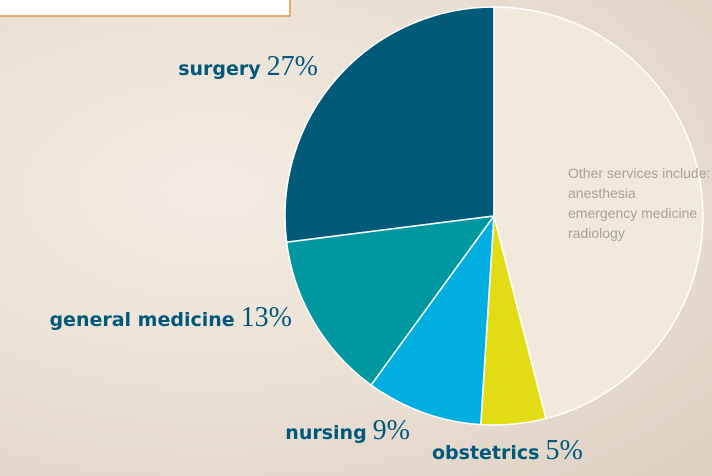 Image resolution: width=712 pixels, height=476 pixels. Describe the element at coordinates (563, 450) in the screenshot. I see `value-label: 5%` at that location.